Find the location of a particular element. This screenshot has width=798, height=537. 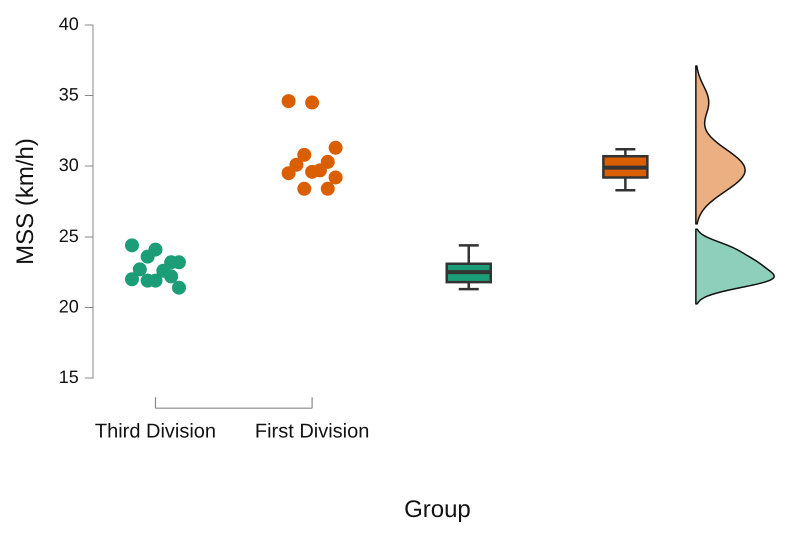

x-tick-label: First Division is located at coordinates (312, 431).